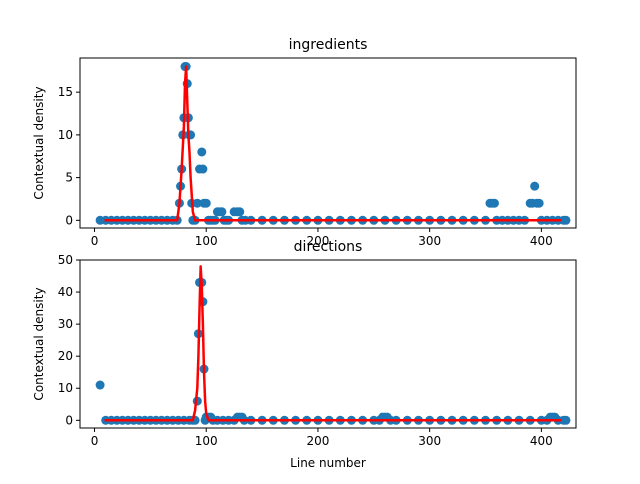 This screenshot has height=484, width=640. What do you see at coordinates (39, 343) in the screenshot?
I see `y-axis-label-directions: Contextual density` at bounding box center [39, 343].